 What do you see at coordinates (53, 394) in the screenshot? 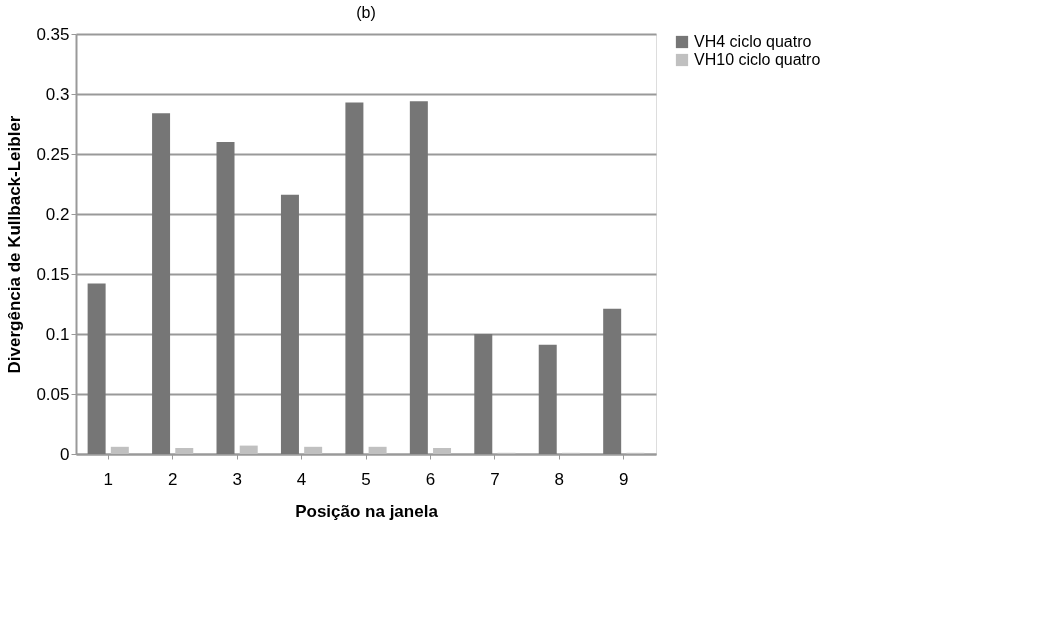
I see `y-tick-label: 0.05` at bounding box center [53, 394].